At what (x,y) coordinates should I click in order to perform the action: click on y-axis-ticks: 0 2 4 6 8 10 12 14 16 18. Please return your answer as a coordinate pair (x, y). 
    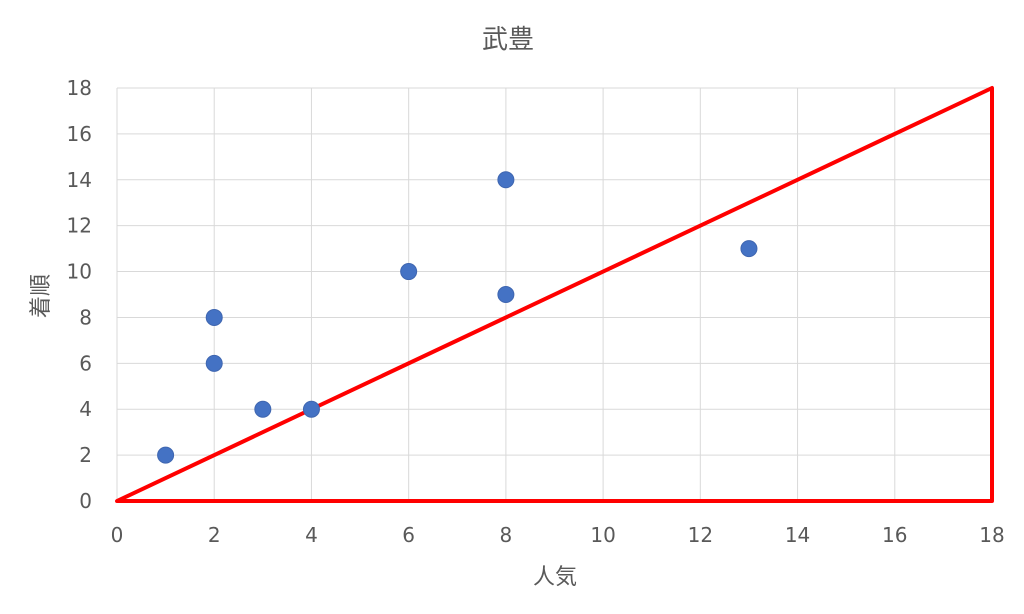
    Looking at the image, I should click on (79, 294).